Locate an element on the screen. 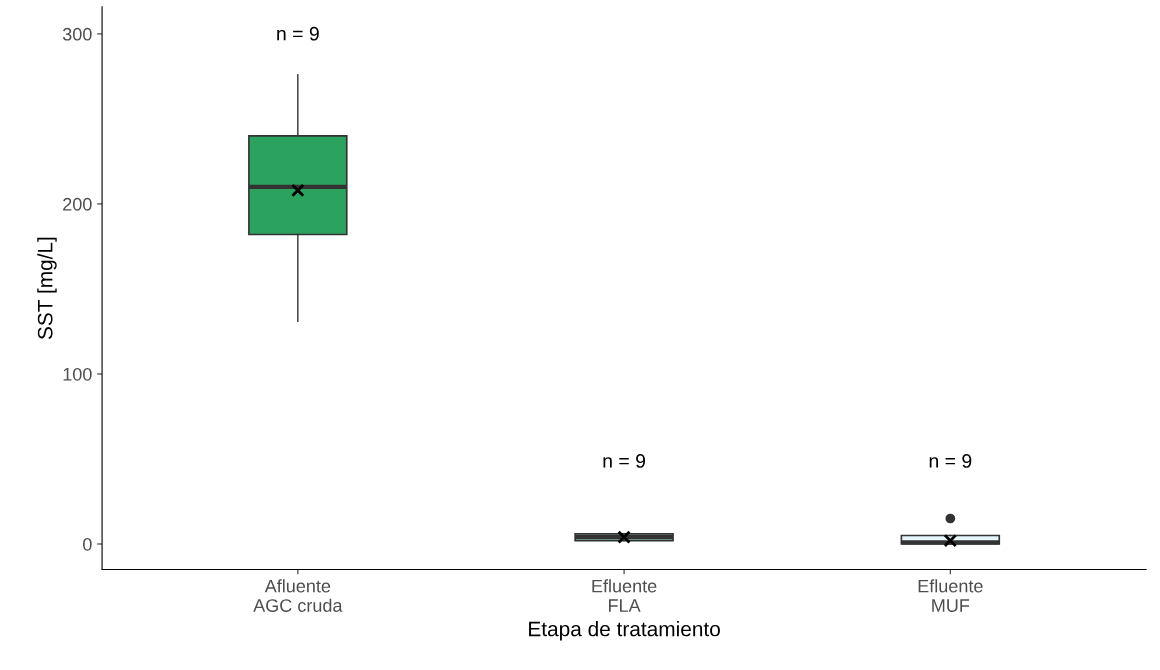 This screenshot has height=670, width=1160. x-tick-label: Afluente AGC cruda is located at coordinates (298, 595).